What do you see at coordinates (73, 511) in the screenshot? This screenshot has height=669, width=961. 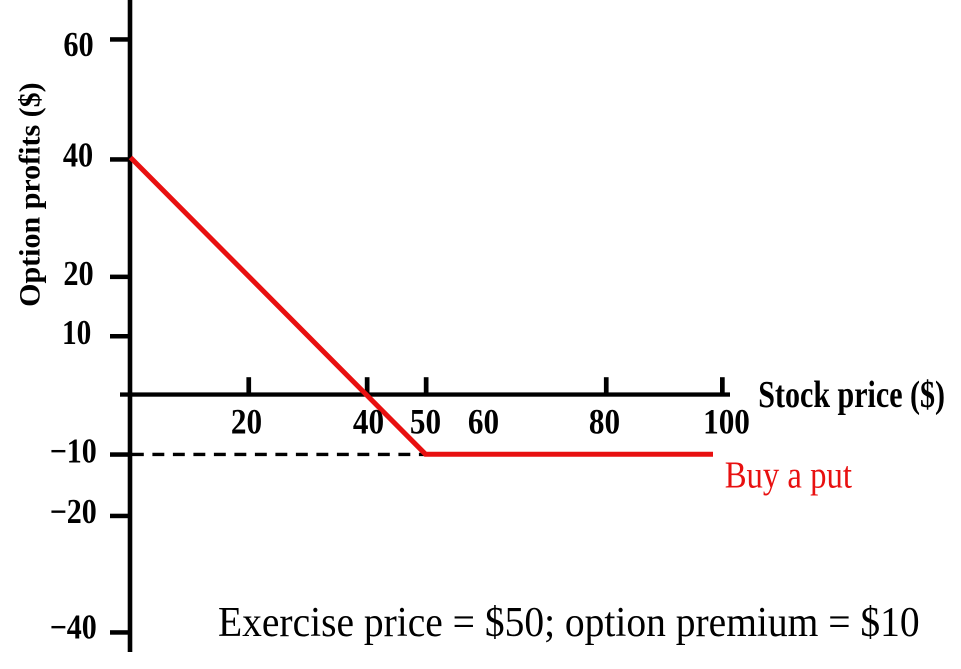 I see `svg-text: −20` at bounding box center [73, 511].